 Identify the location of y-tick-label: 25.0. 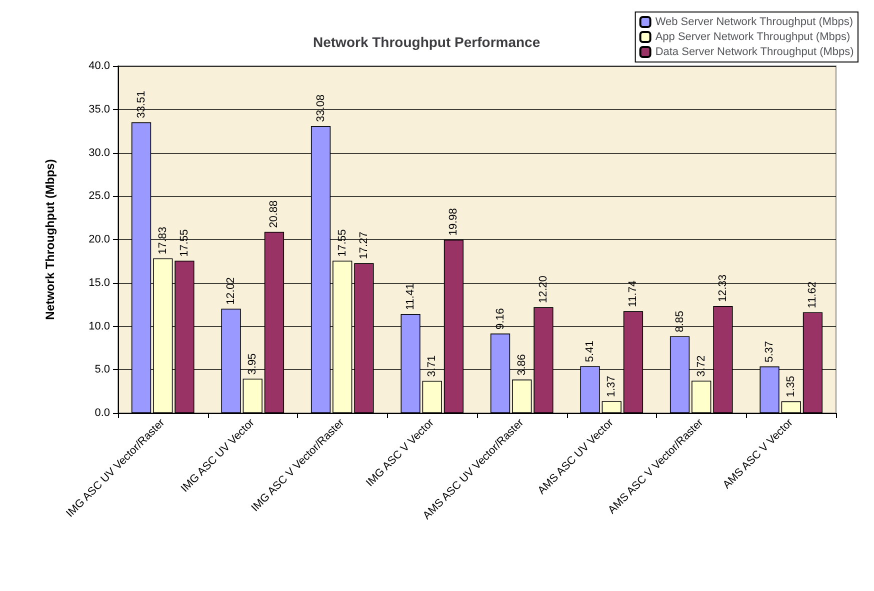
(99, 196).